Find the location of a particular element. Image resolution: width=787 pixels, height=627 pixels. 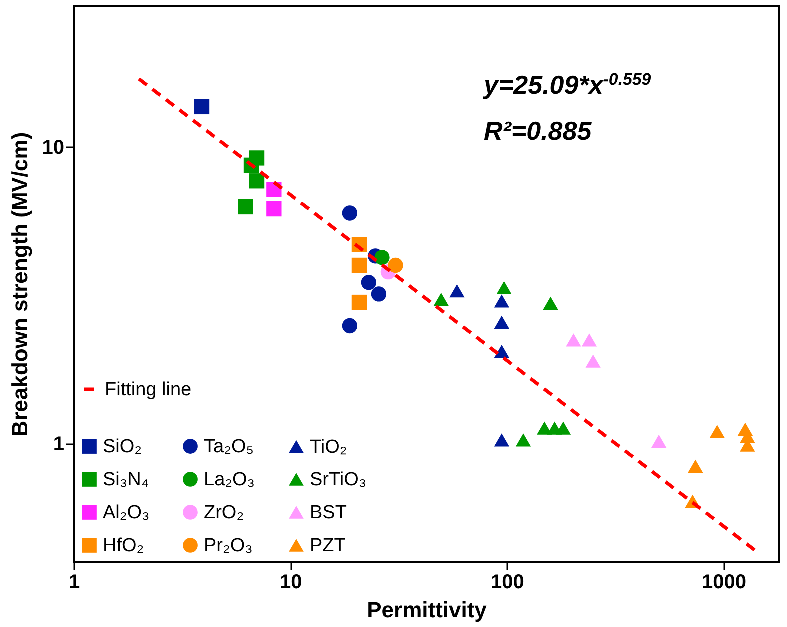

legend-label: La₂O₃ is located at coordinates (230, 480).